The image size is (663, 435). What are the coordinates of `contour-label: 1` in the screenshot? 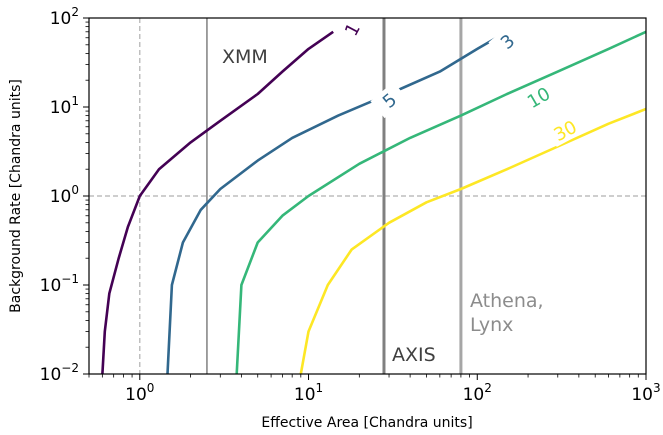 It's located at (351, 29).